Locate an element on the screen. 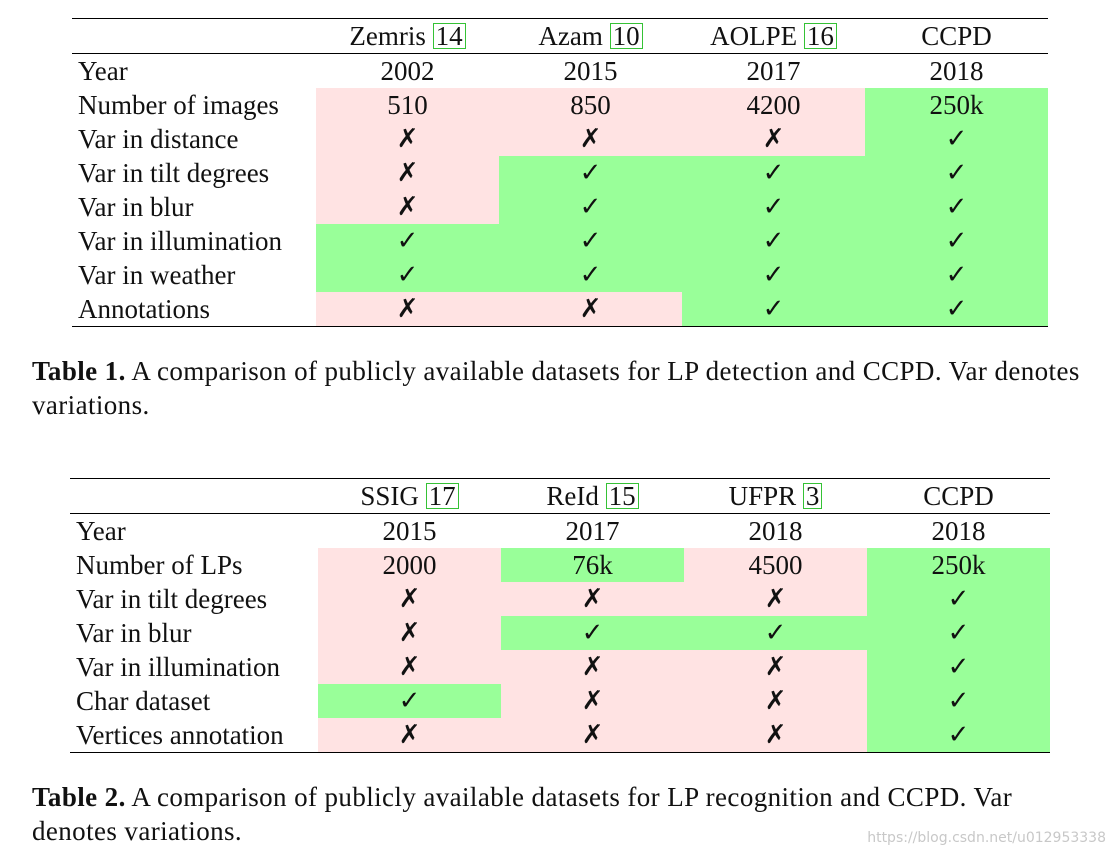 The height and width of the screenshot is (854, 1112). column-header-name: Zemris is located at coordinates (387, 36).